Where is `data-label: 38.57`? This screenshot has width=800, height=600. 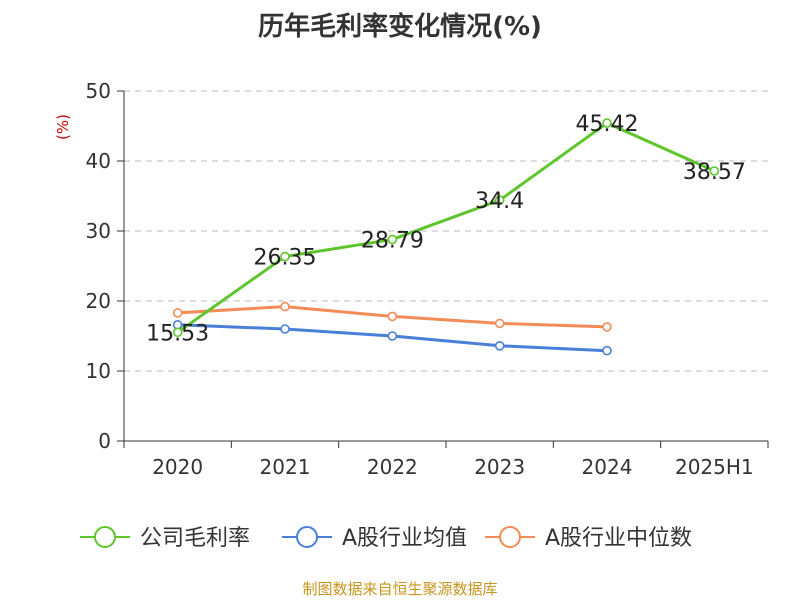
data-label: 38.57 is located at coordinates (714, 172).